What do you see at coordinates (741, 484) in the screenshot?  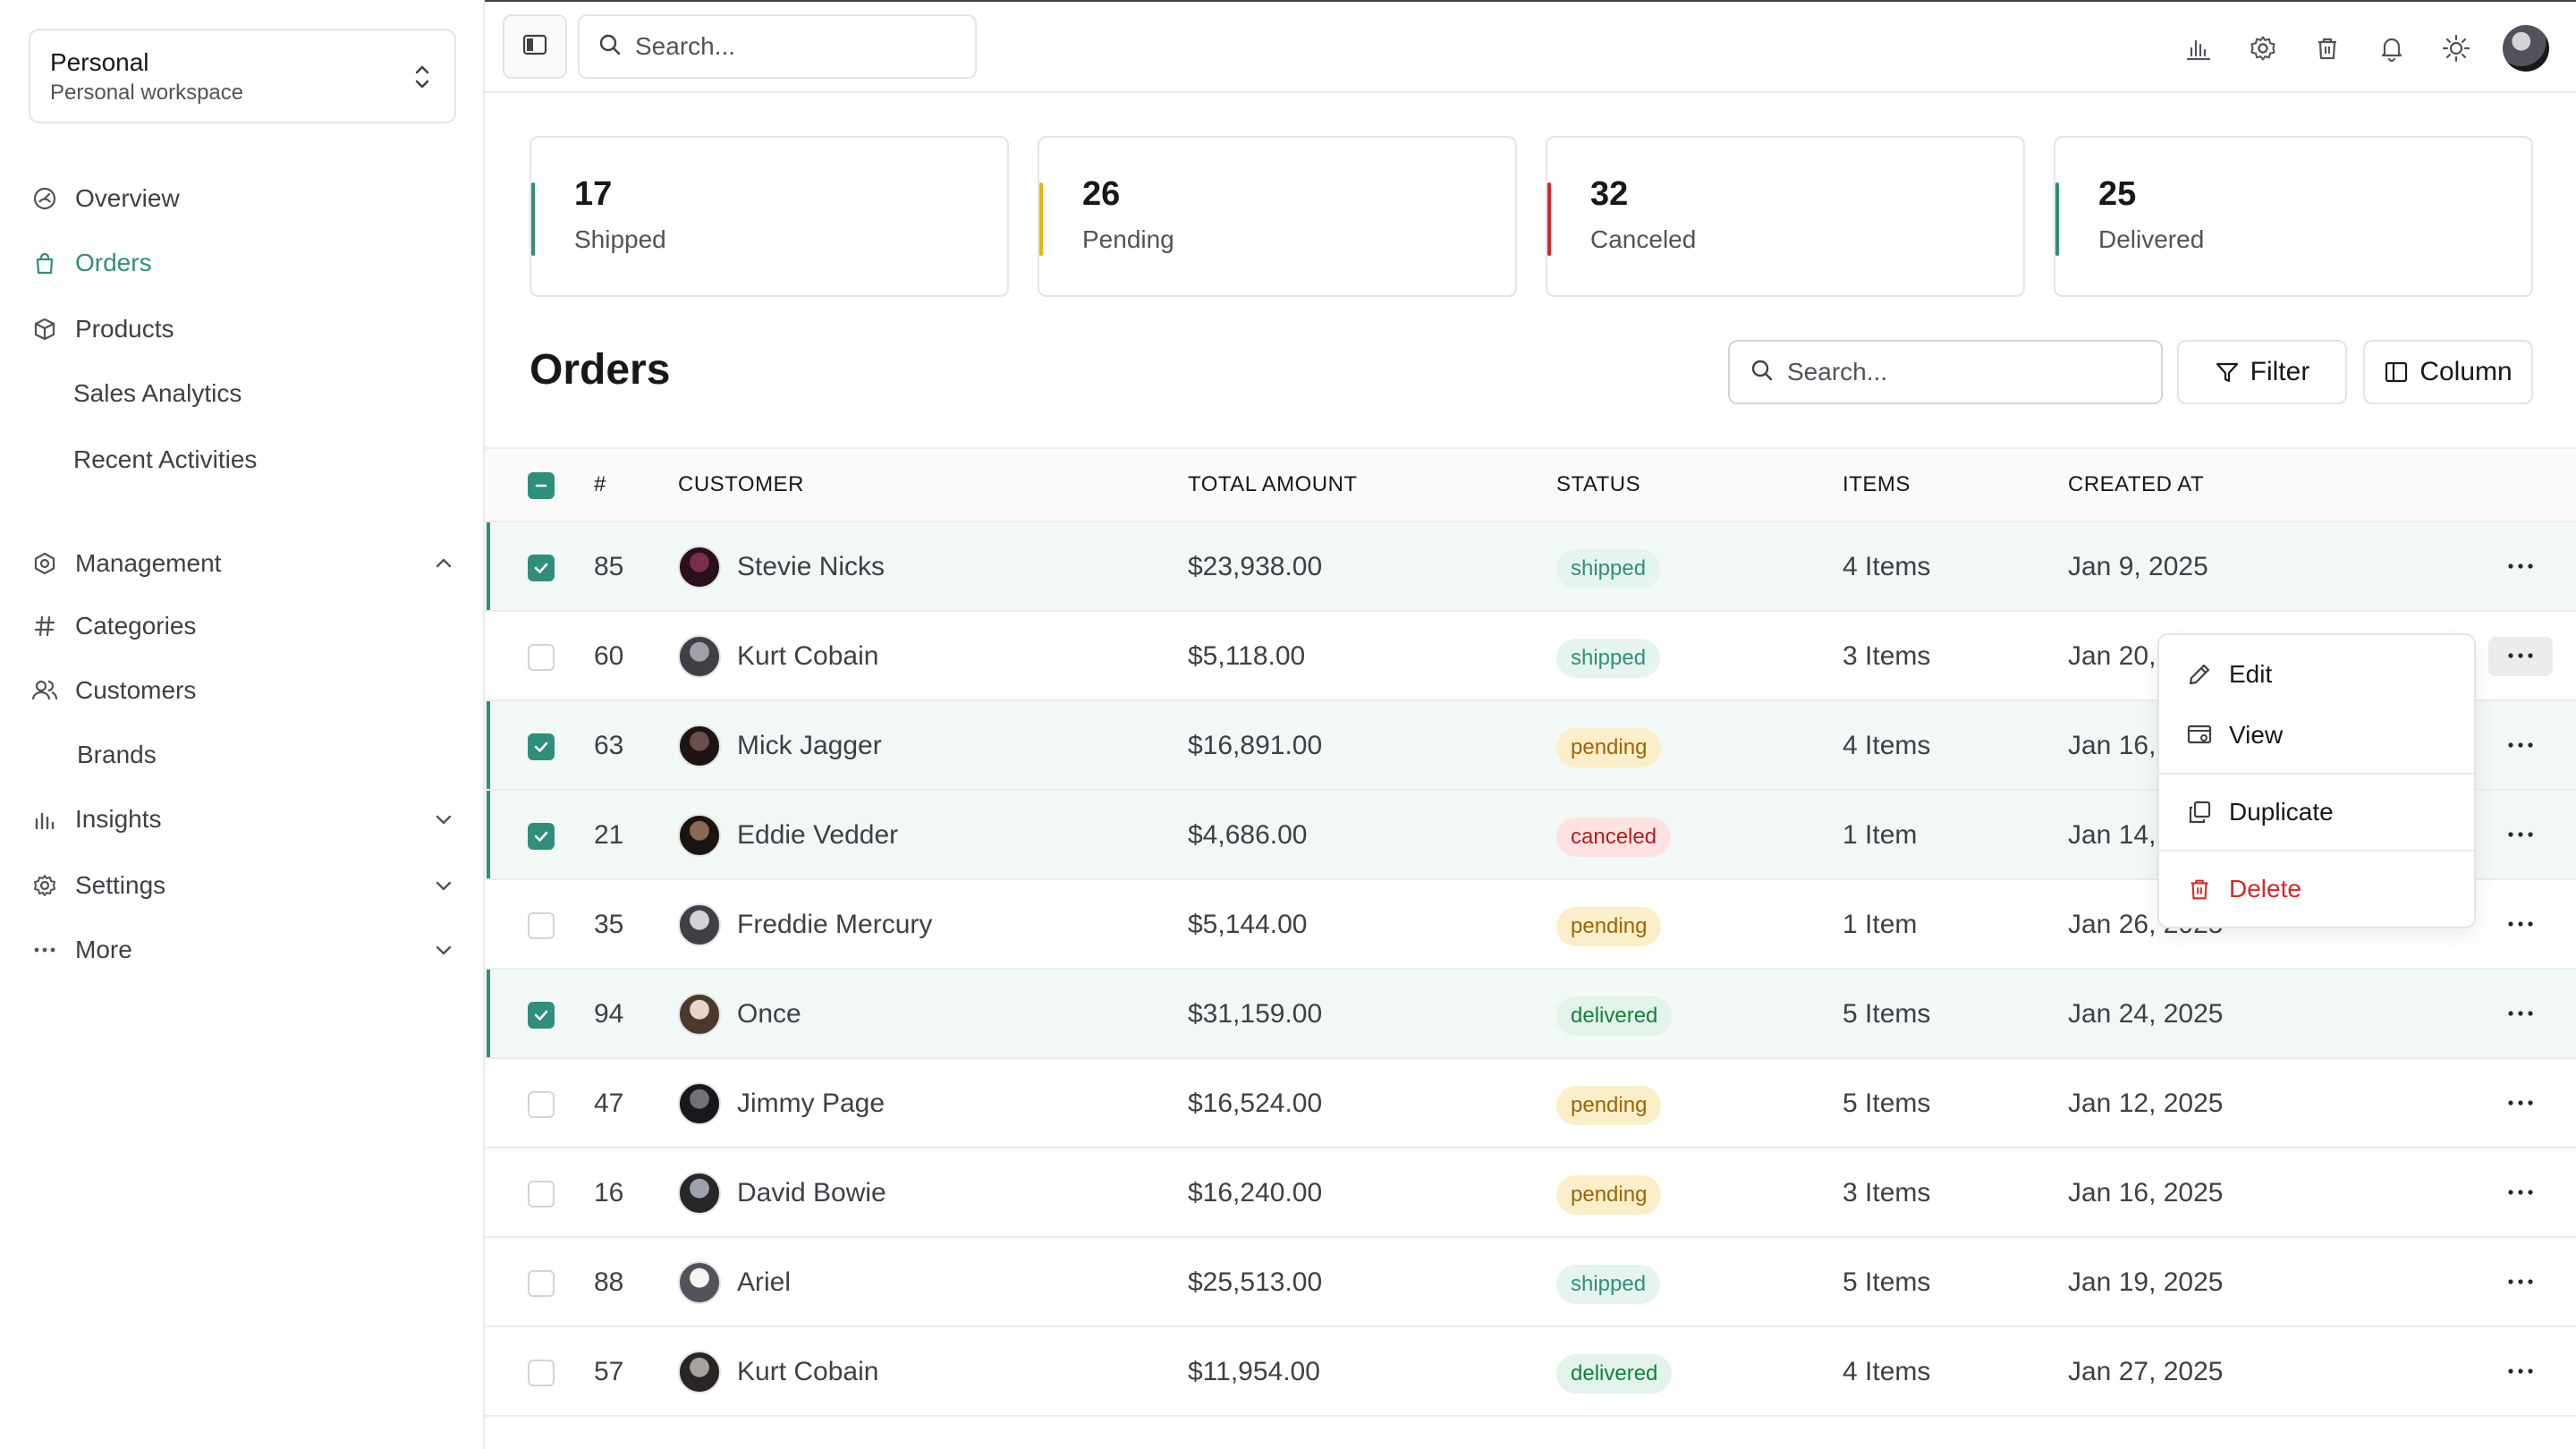 I see `column-header-customer: CUSTOMER` at bounding box center [741, 484].